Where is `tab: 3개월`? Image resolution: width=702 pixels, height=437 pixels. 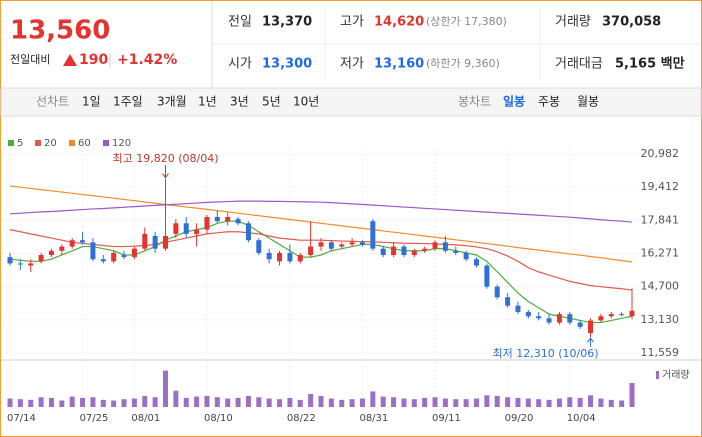 tab: 3개월 is located at coordinates (172, 102).